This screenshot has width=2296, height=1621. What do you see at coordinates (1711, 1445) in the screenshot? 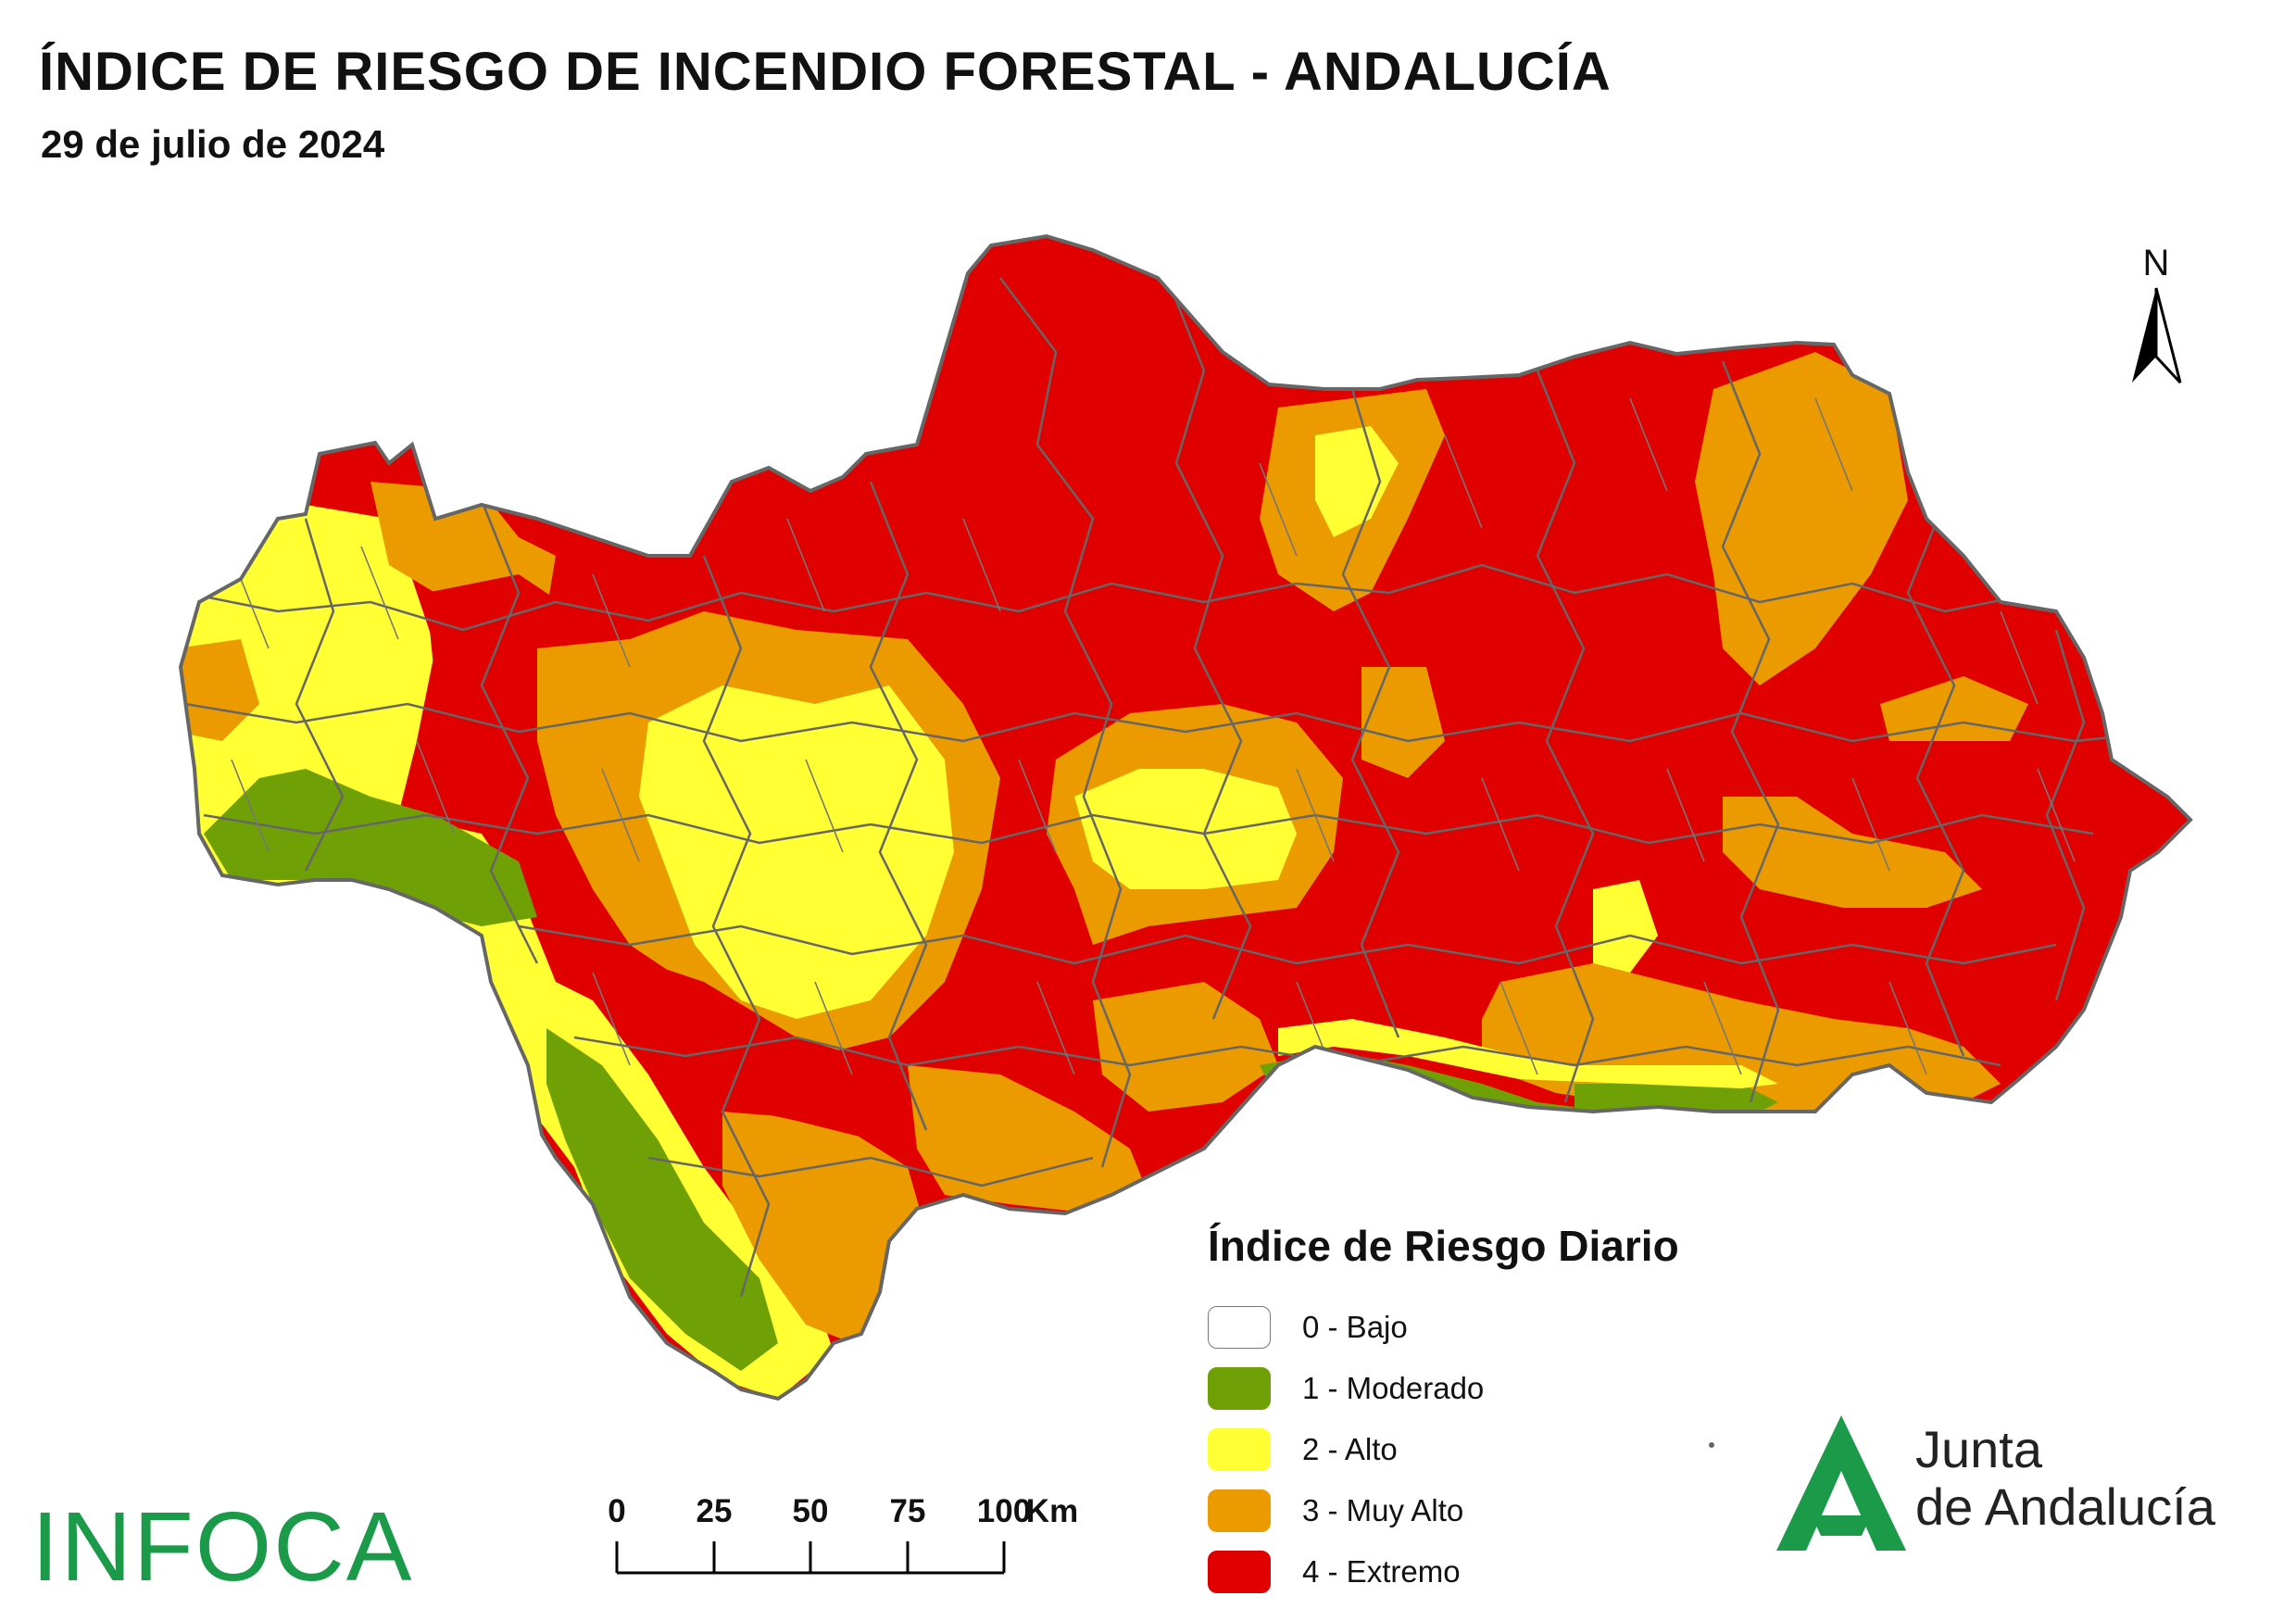
I see `island-dot` at bounding box center [1711, 1445].